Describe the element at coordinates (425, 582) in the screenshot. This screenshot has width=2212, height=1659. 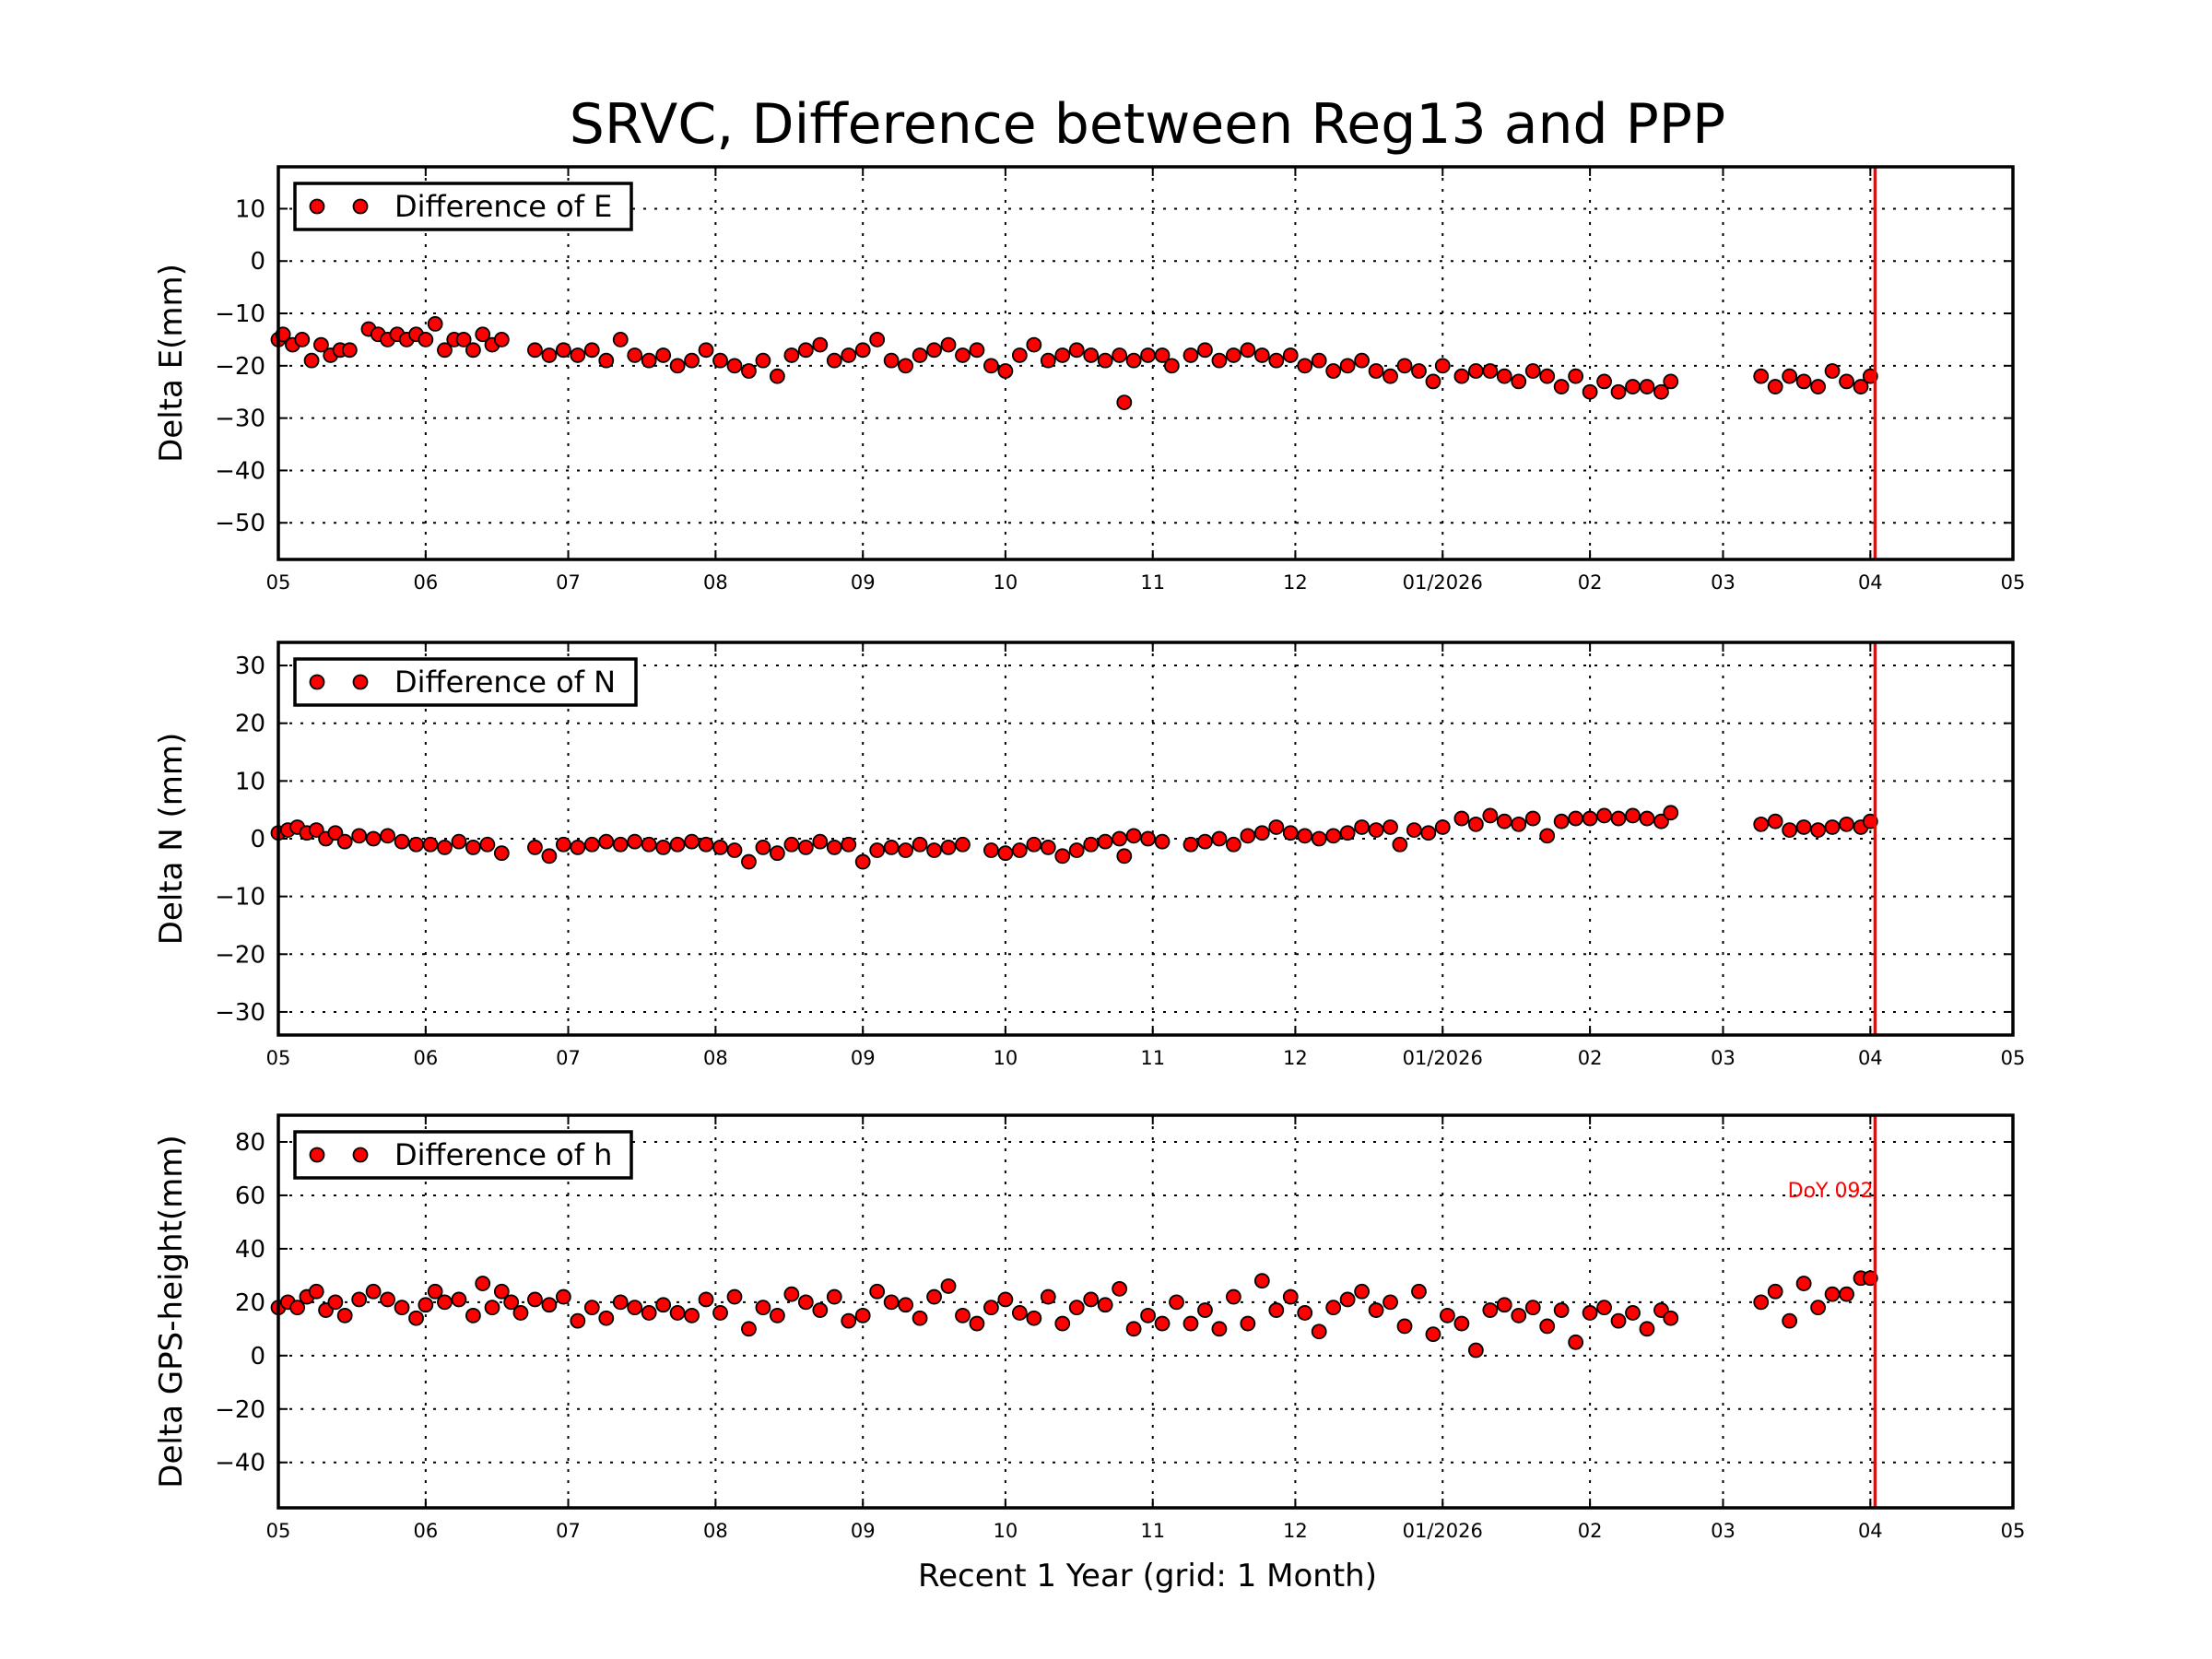
I see `x-tick-label: 06` at that location.